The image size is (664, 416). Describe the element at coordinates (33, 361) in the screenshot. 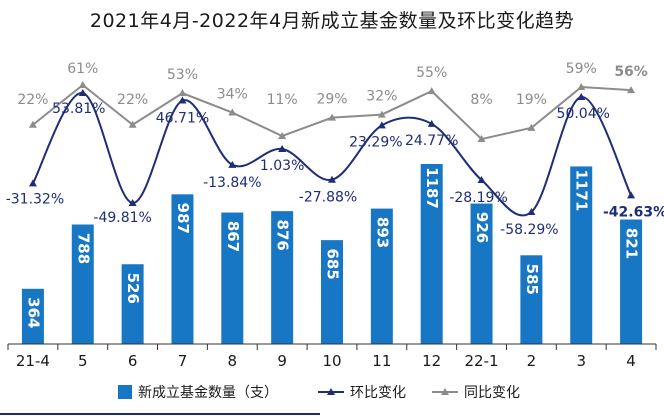

I see `x-tick-label: 21-4` at that location.